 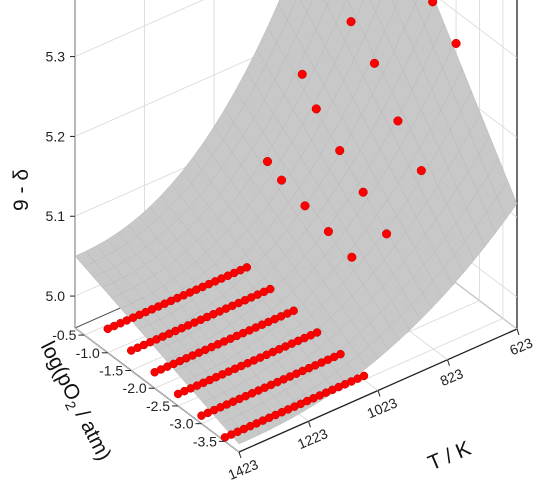 I want to click on x-tick-label: 1423, so click(x=243, y=469).